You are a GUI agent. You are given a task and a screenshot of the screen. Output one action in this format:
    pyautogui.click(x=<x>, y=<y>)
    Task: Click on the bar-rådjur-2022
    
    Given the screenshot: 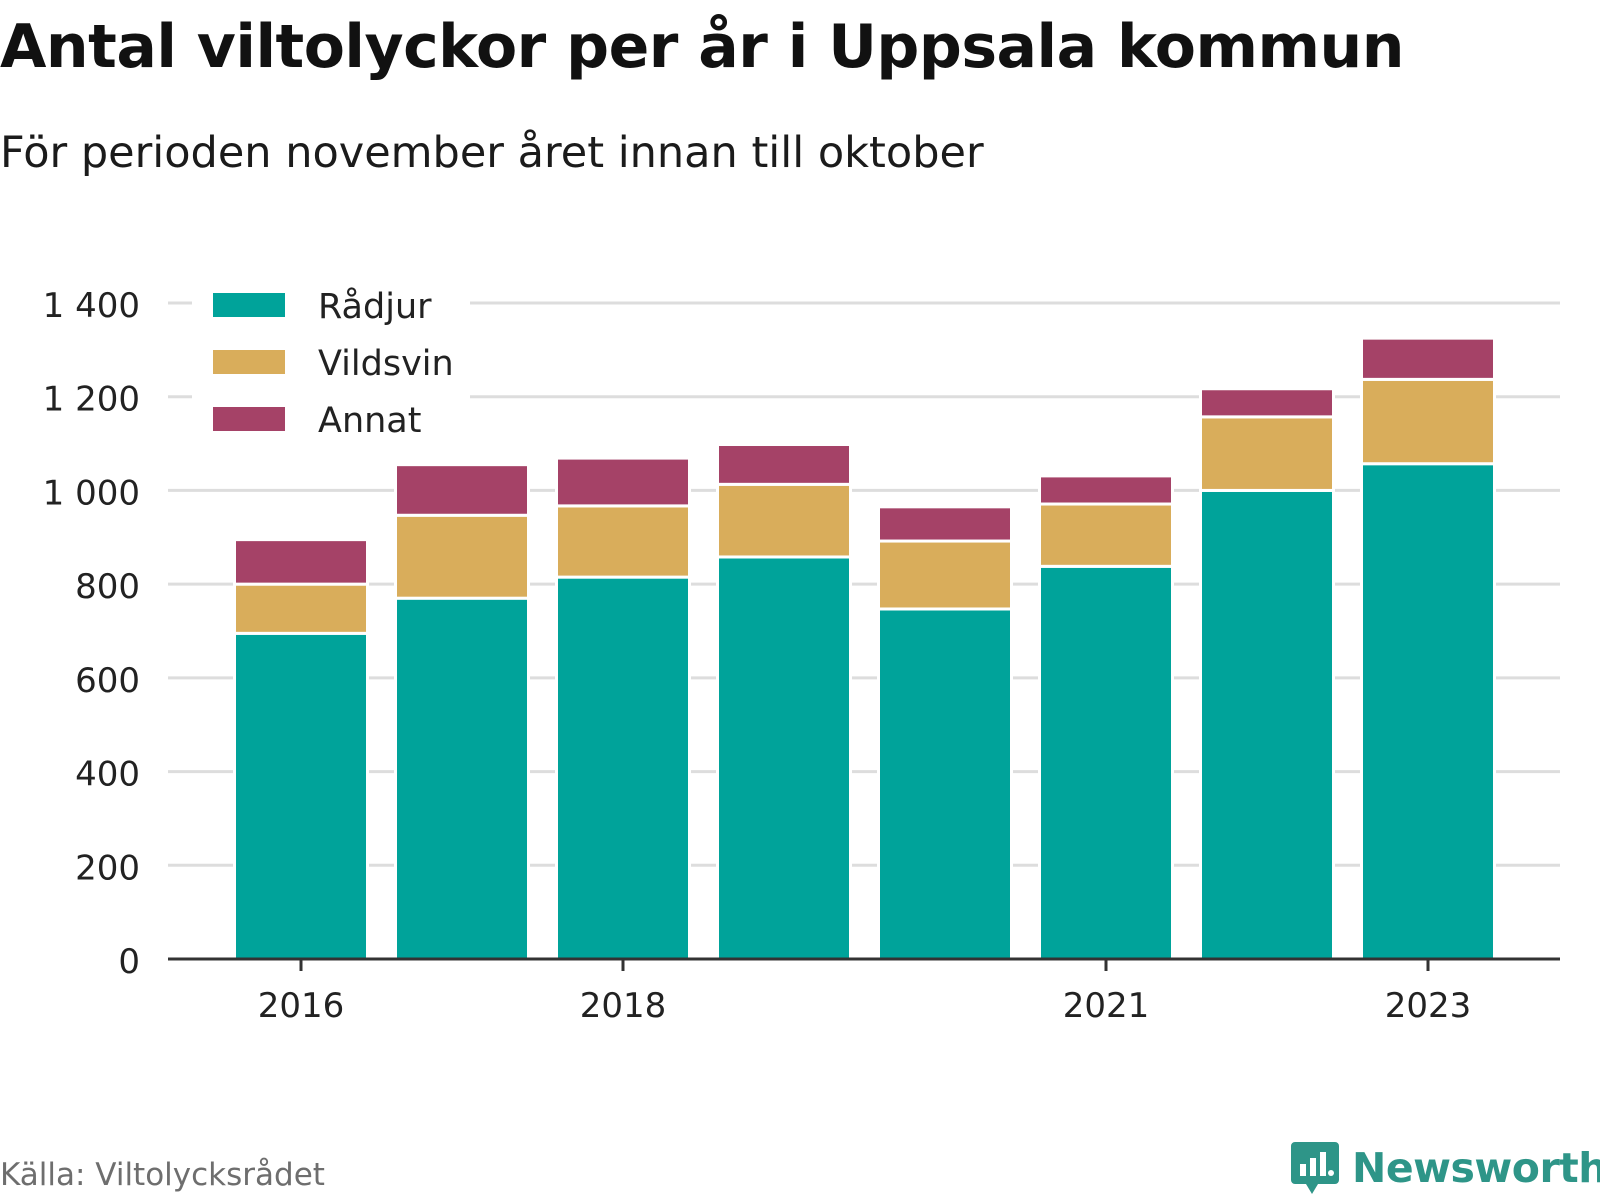 What is the action you would take?
    pyautogui.click(x=1267, y=724)
    